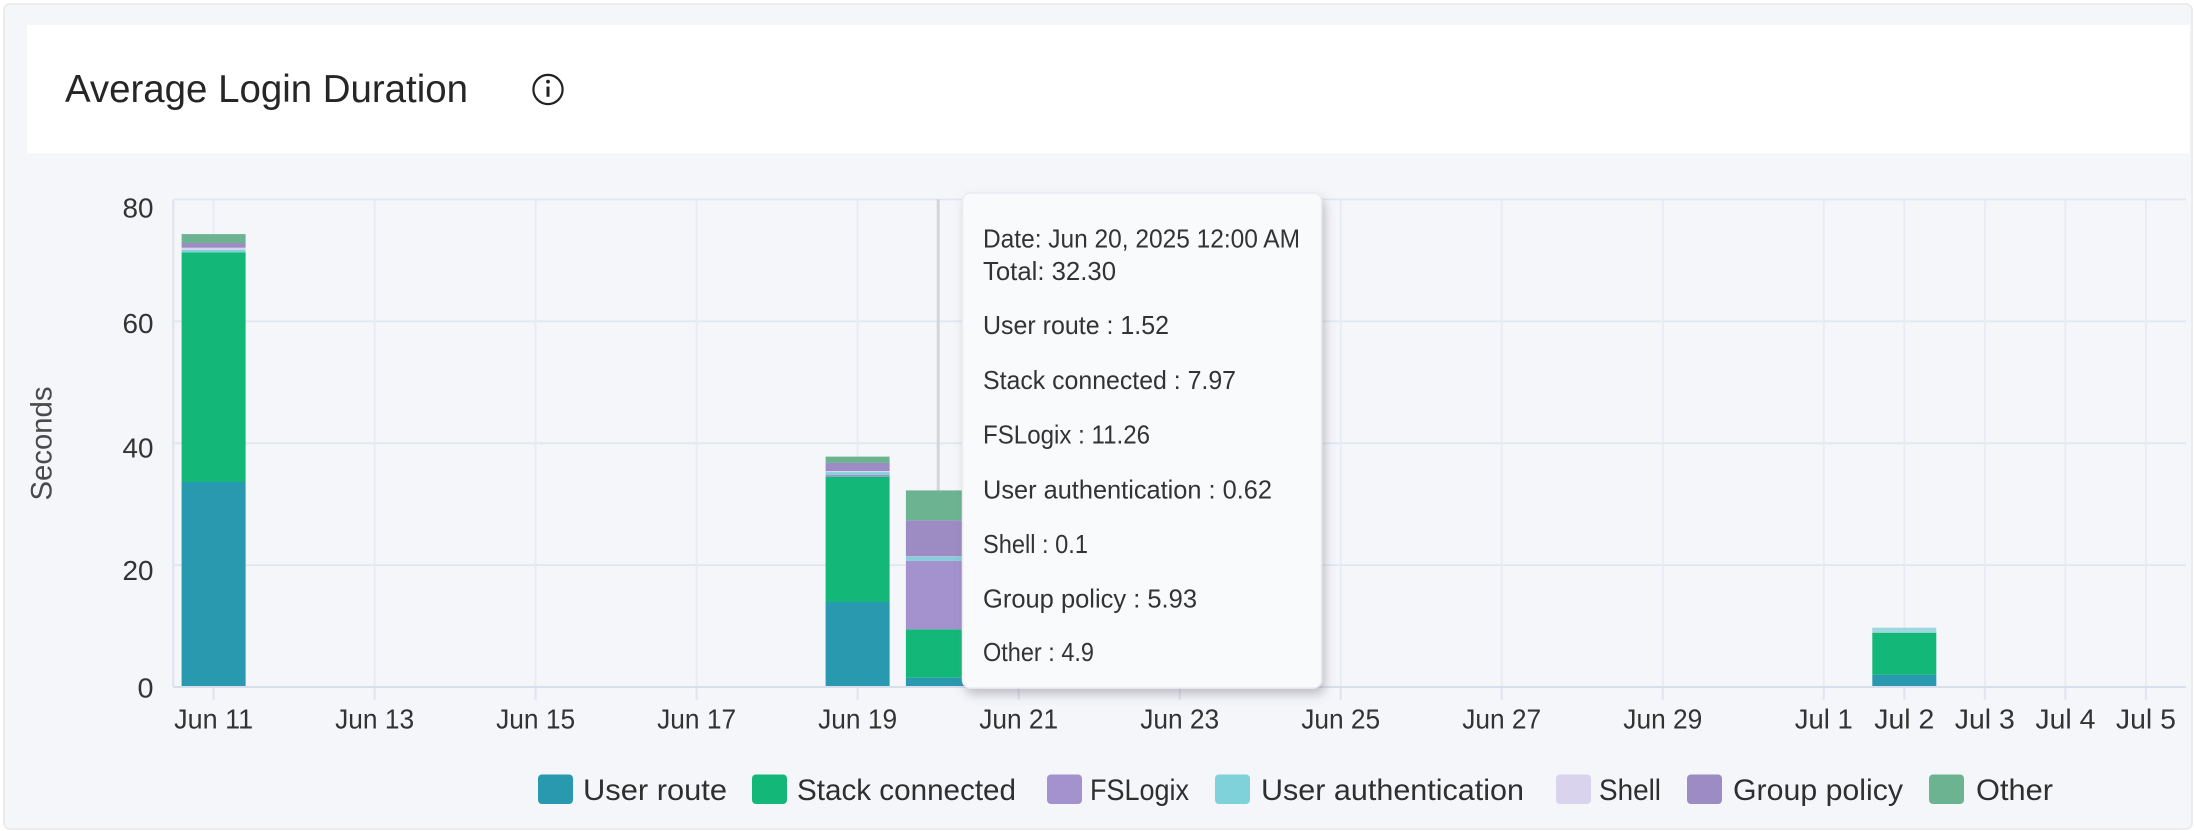 Image resolution: width=2194 pixels, height=831 pixels. Describe the element at coordinates (138, 208) in the screenshot. I see `svg-text: 80` at that location.